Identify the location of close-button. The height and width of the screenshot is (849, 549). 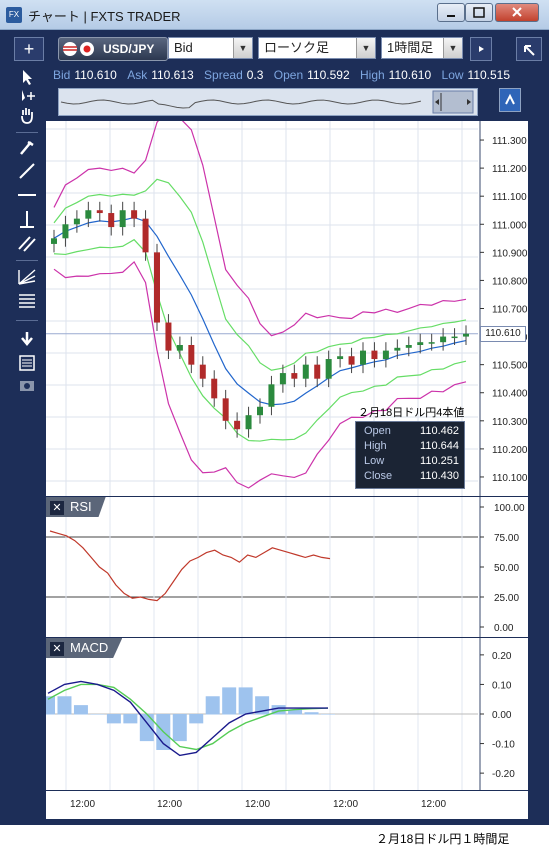
(517, 12).